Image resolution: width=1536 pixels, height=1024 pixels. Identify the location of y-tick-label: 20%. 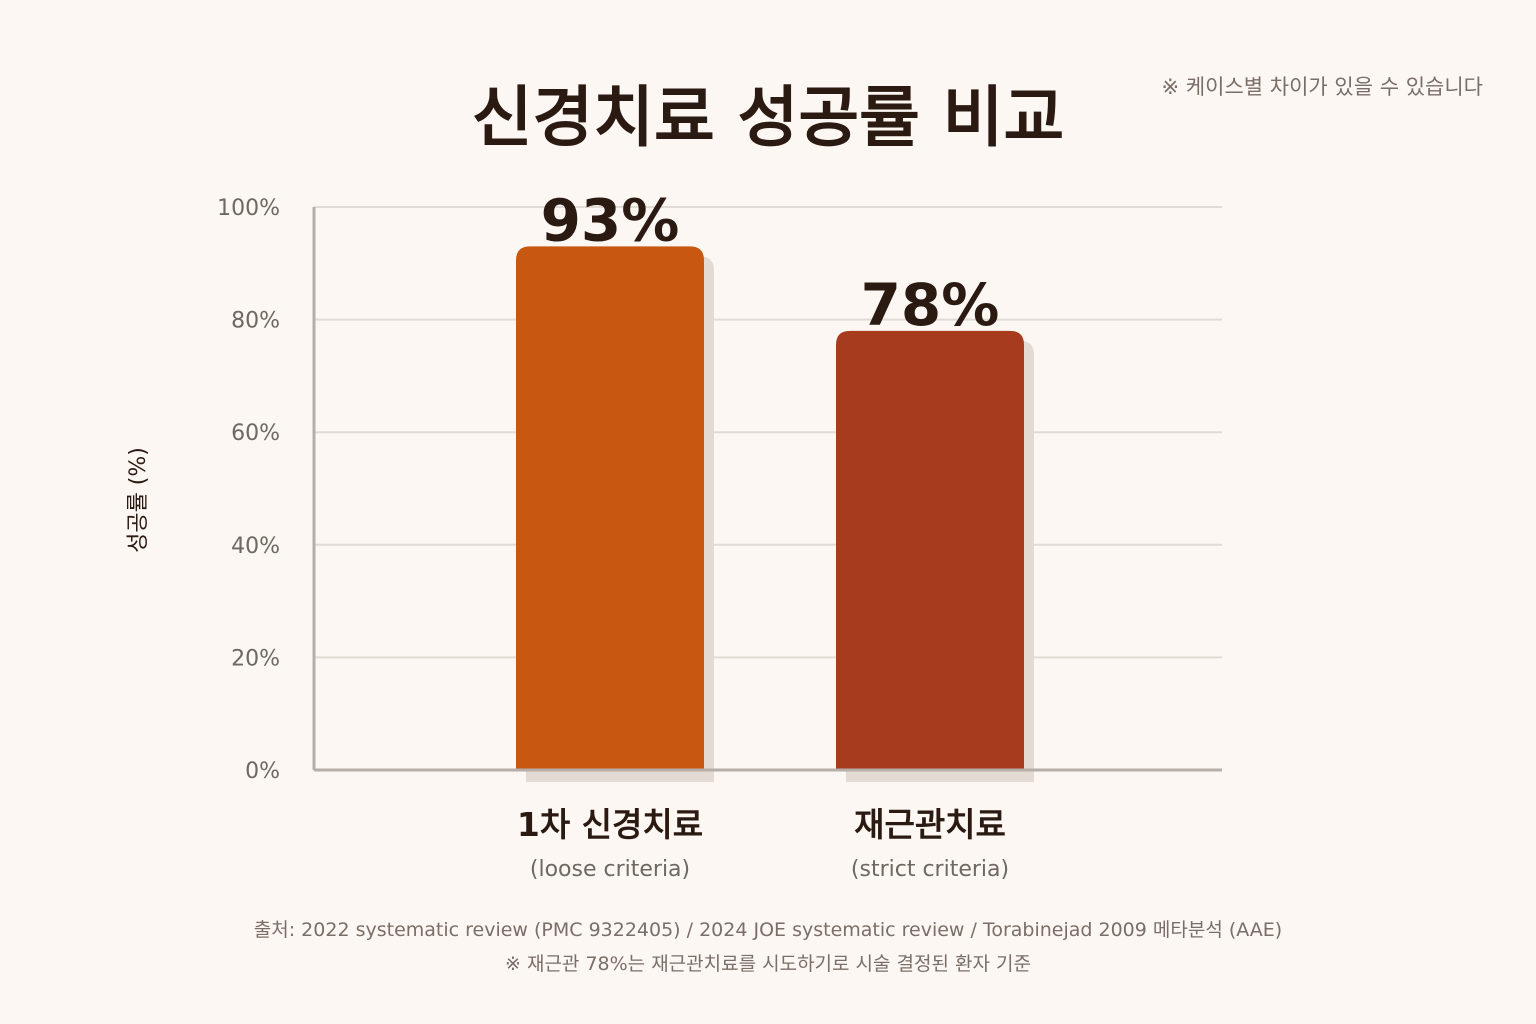
(255, 658).